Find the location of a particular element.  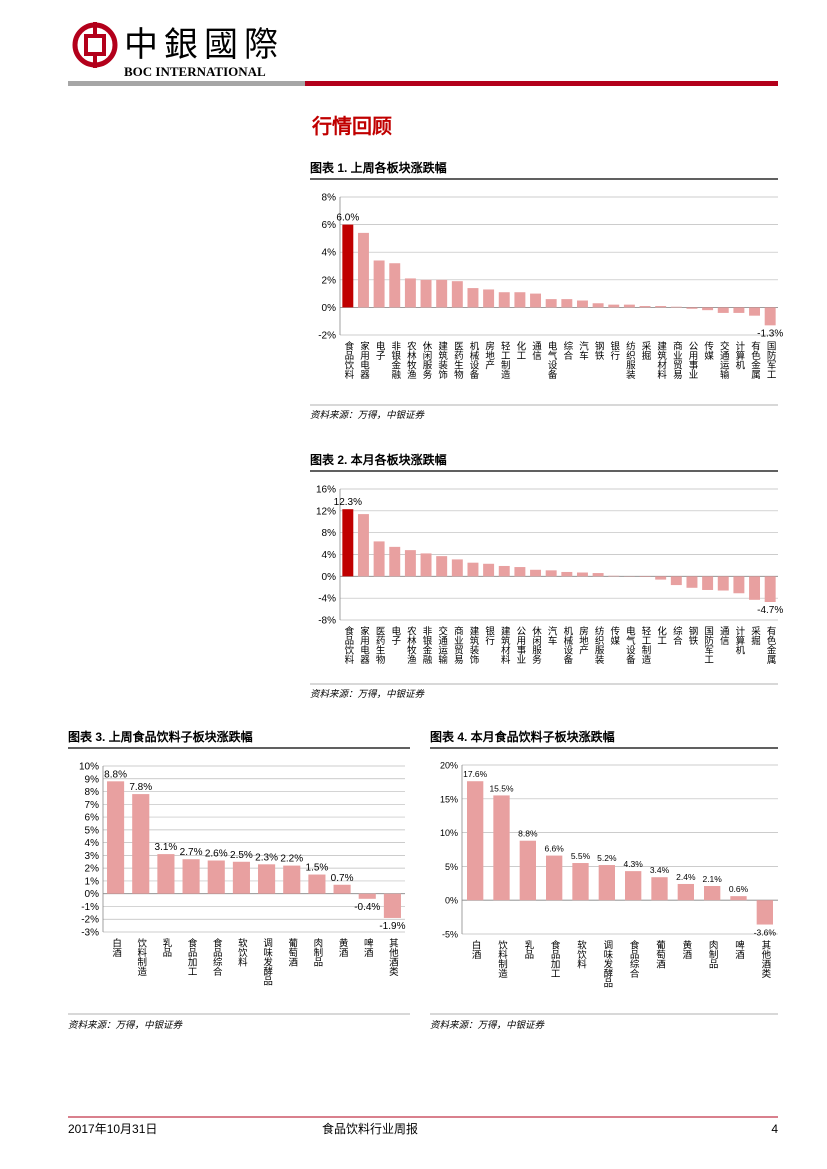

x-tick-label: 有色金属 is located at coordinates (771, 645).